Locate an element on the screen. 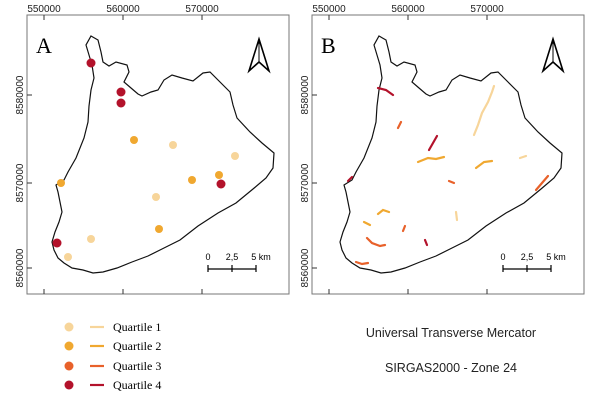 This screenshot has height=403, width=600. panel-b-y-tick: 8570000 is located at coordinates (305, 182).